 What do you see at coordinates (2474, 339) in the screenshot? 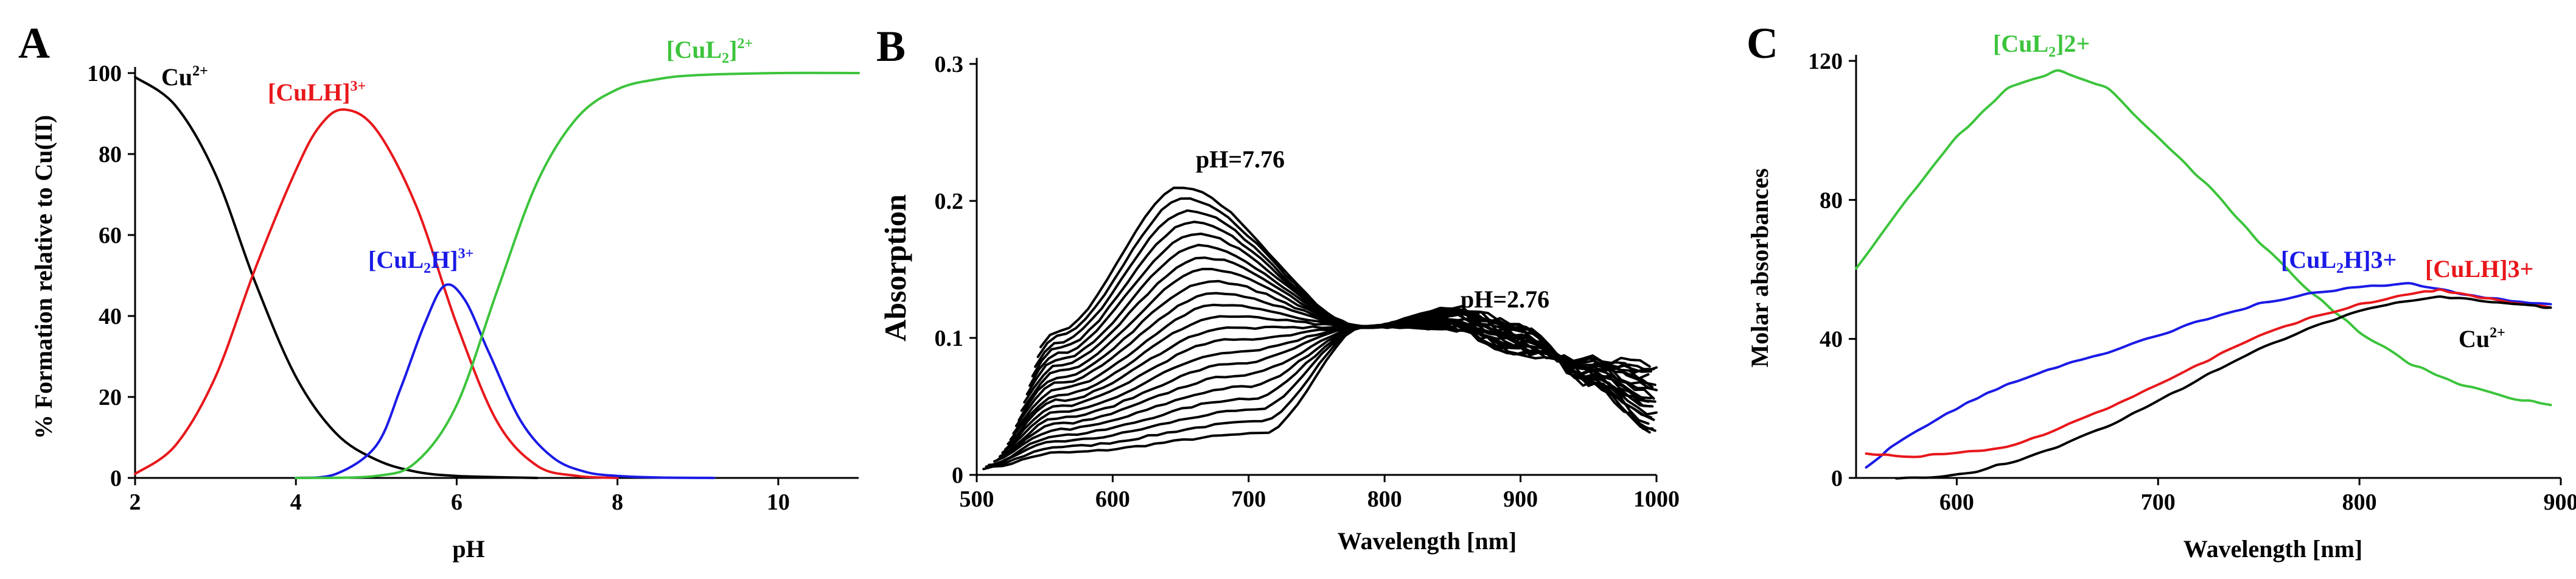
I see `label-c-cu2-base: Cu` at bounding box center [2474, 339].